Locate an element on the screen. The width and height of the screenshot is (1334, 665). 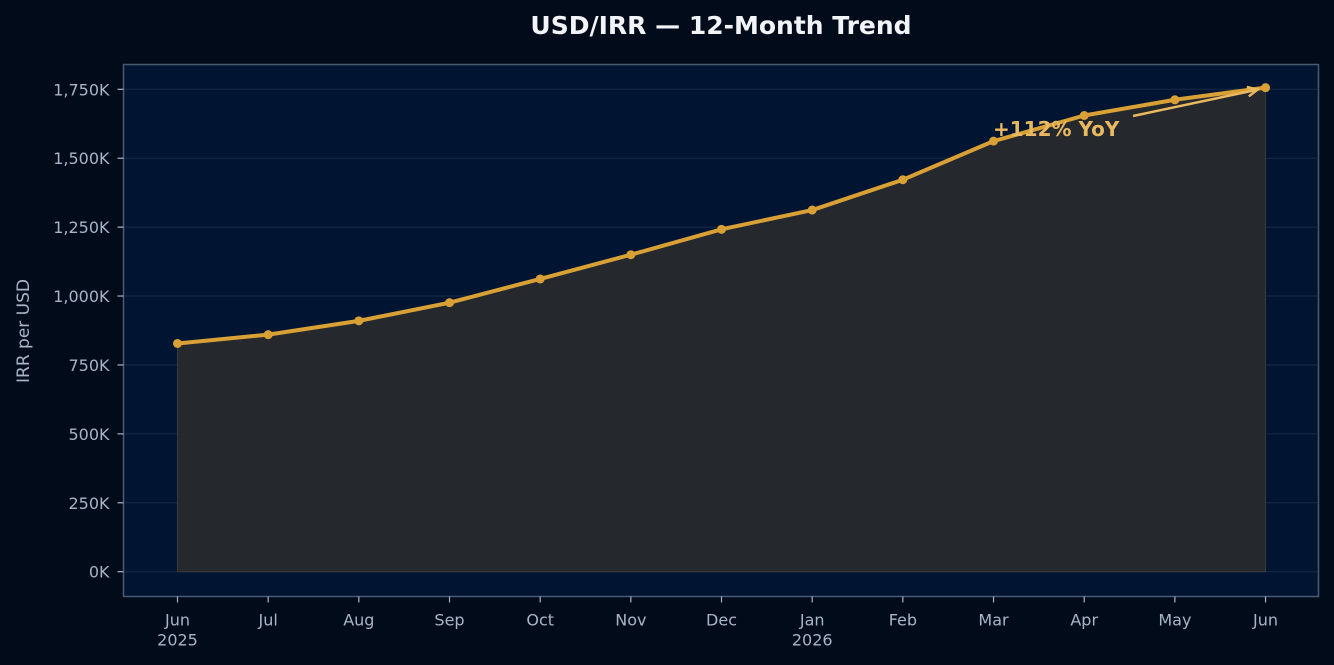
y-tick-label: 500K is located at coordinates (89, 434).